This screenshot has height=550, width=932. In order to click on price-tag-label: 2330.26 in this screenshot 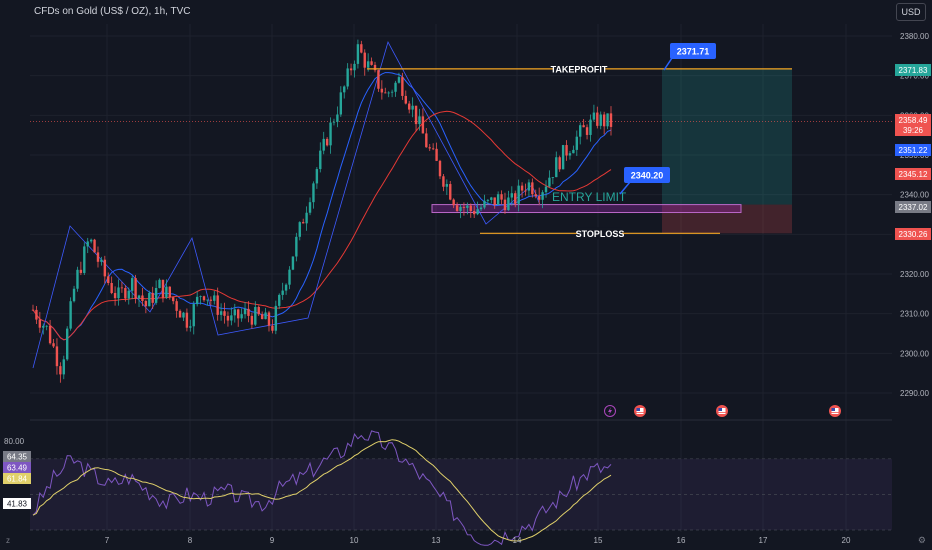, I will do `click(913, 234)`.